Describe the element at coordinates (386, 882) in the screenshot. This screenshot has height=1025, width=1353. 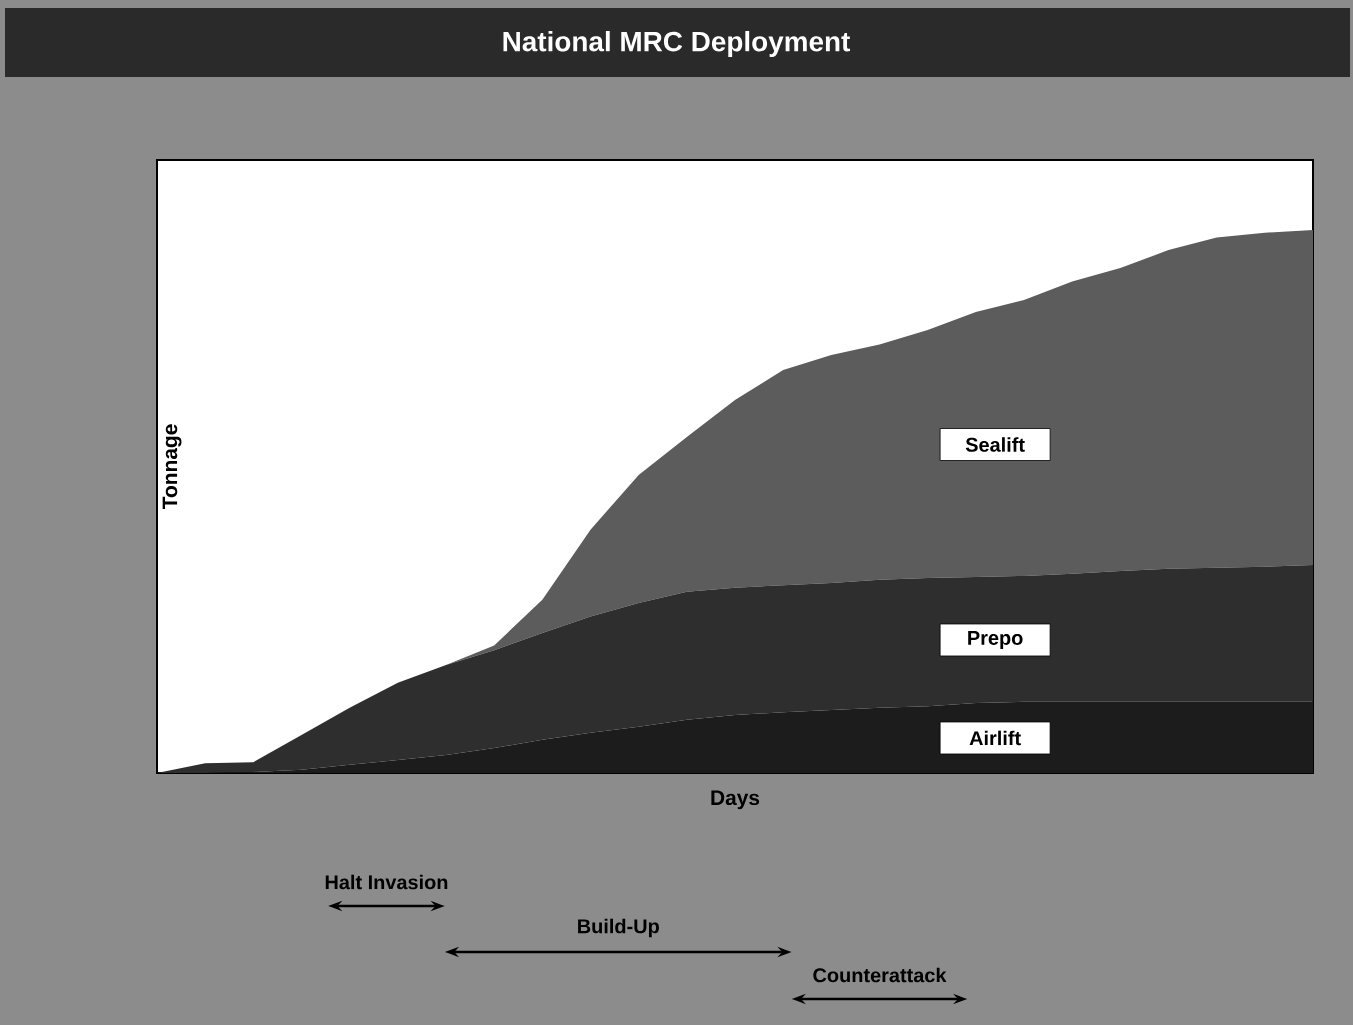
I see `text: Halt Invasion` at that location.